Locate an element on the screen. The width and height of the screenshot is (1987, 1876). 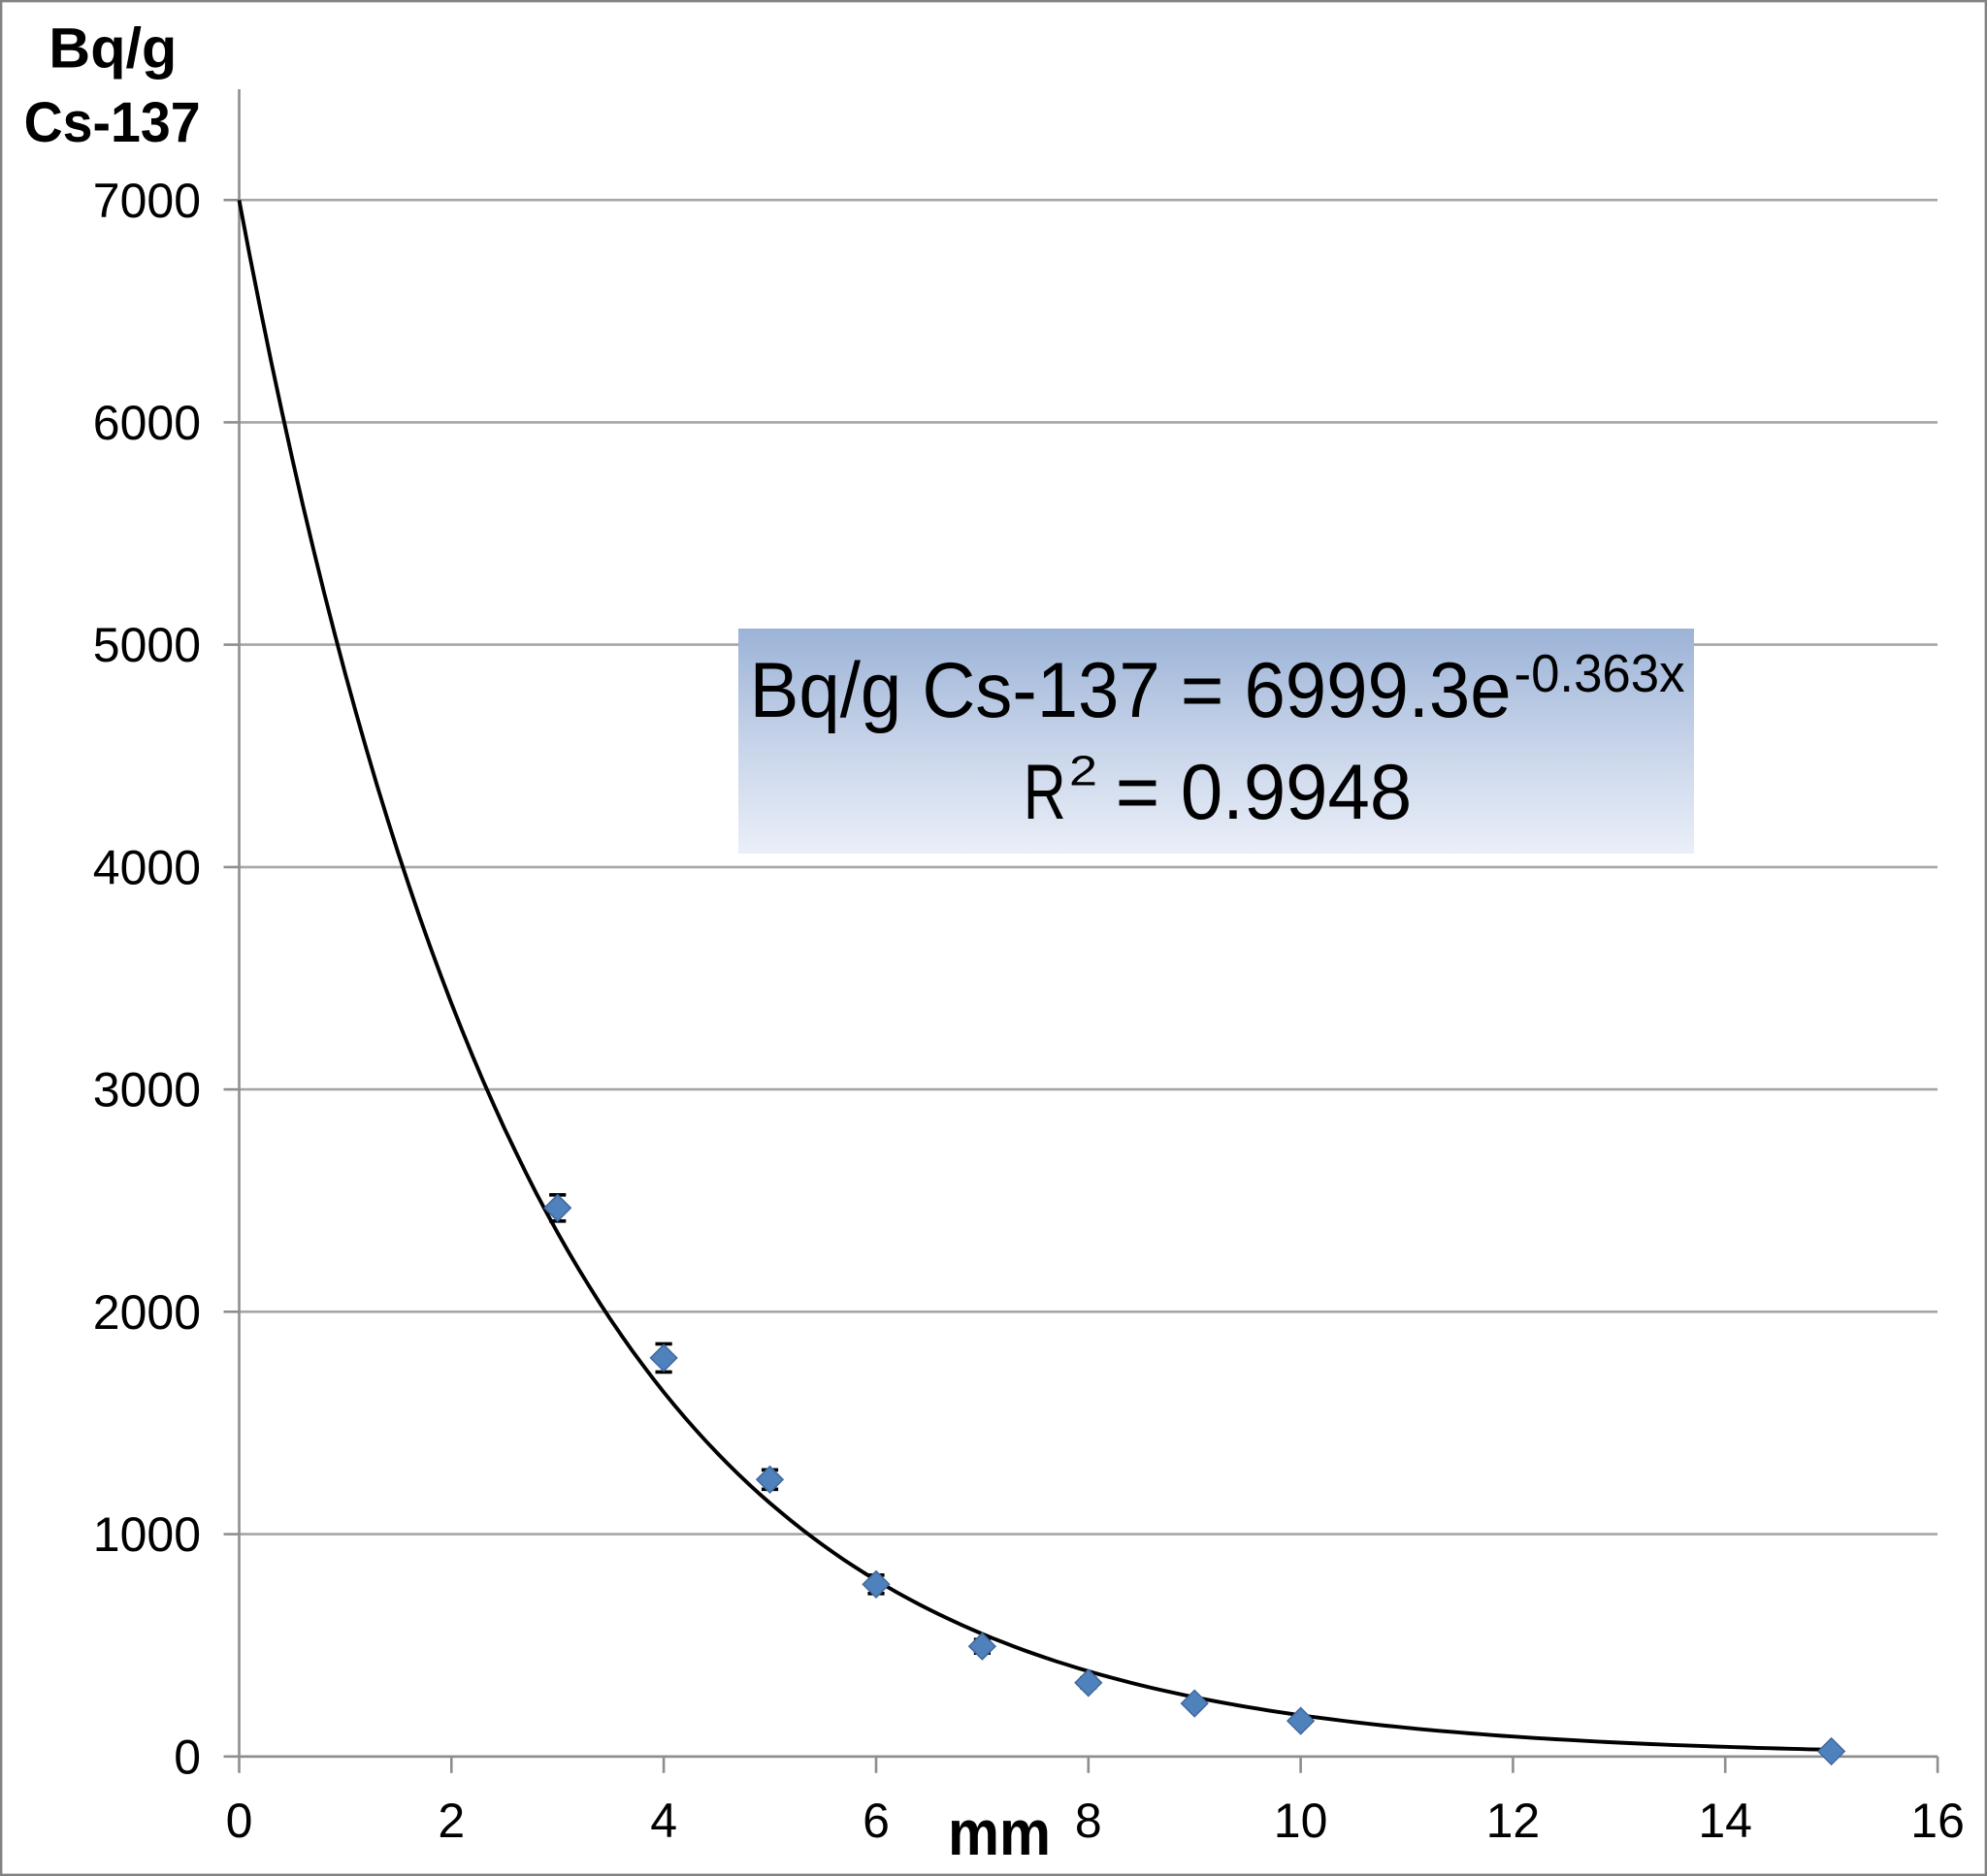
svg-text: Cs-137 is located at coordinates (112, 122).